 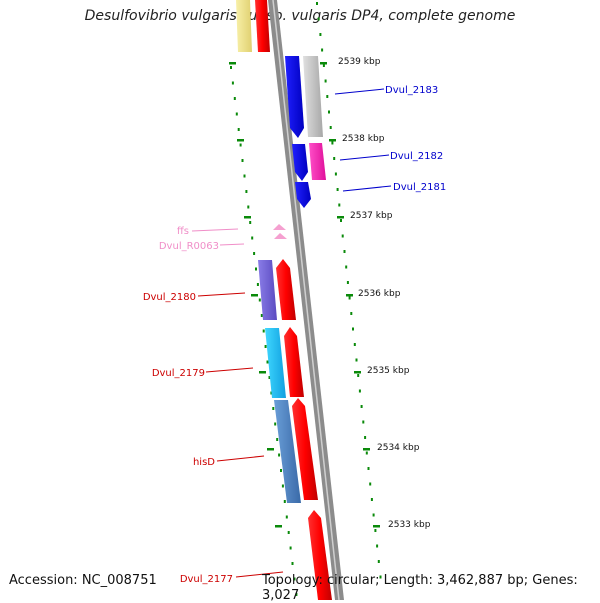 I want to click on gene-gray-2183-pair, so click(x=313, y=96).